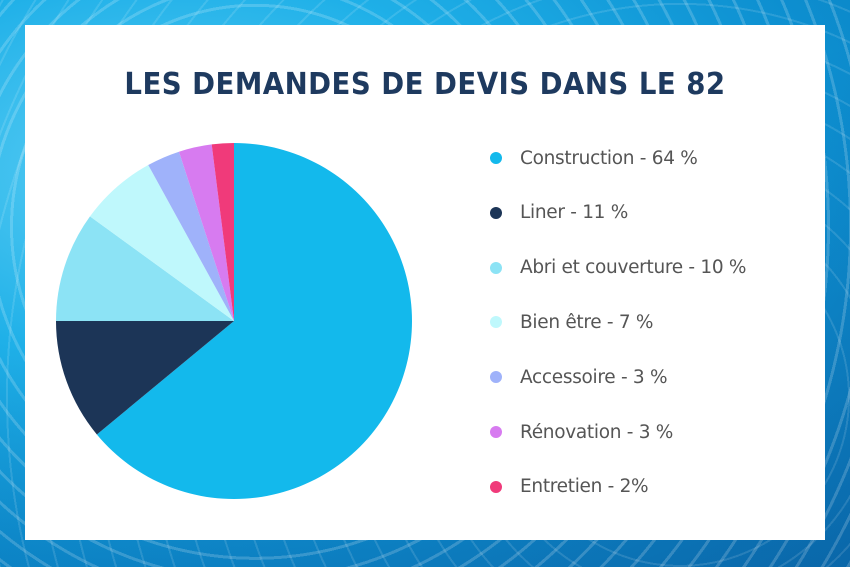 This screenshot has height=567, width=850. Describe the element at coordinates (145, 378) in the screenshot. I see `pie-slice-liner` at that location.